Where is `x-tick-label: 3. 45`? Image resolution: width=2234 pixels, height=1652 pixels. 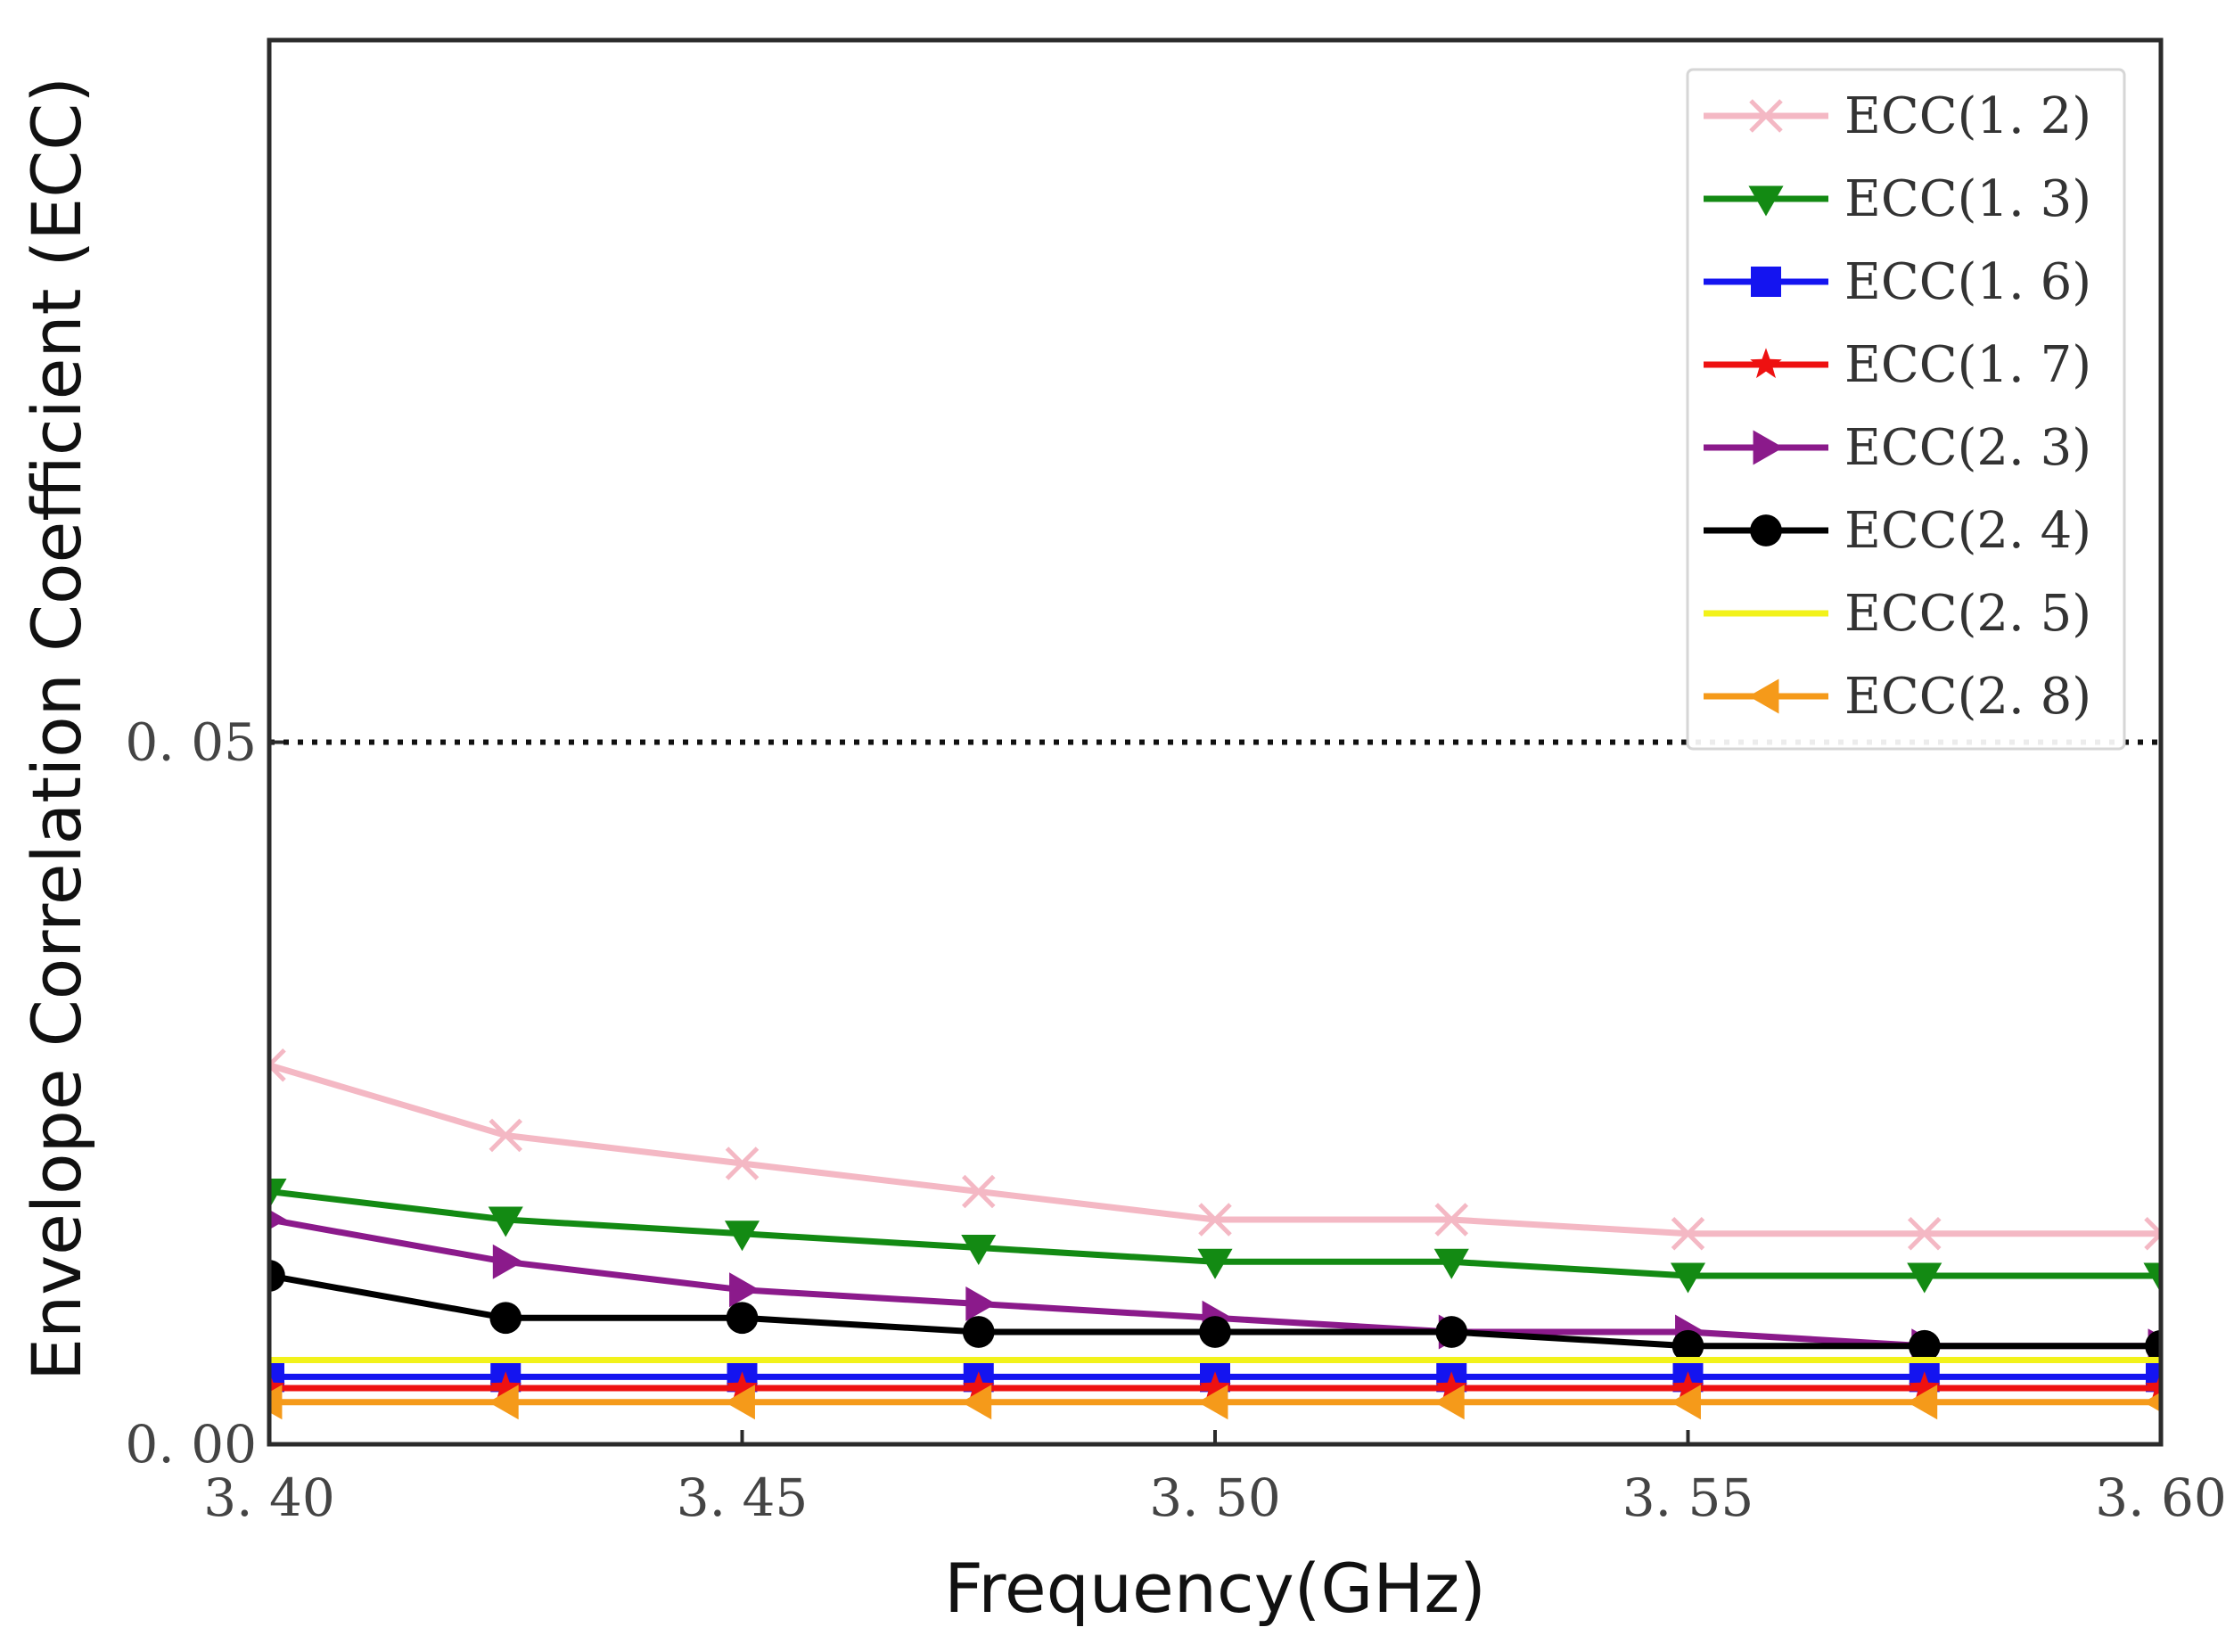 x-tick-label: 3. 45 is located at coordinates (743, 1497).